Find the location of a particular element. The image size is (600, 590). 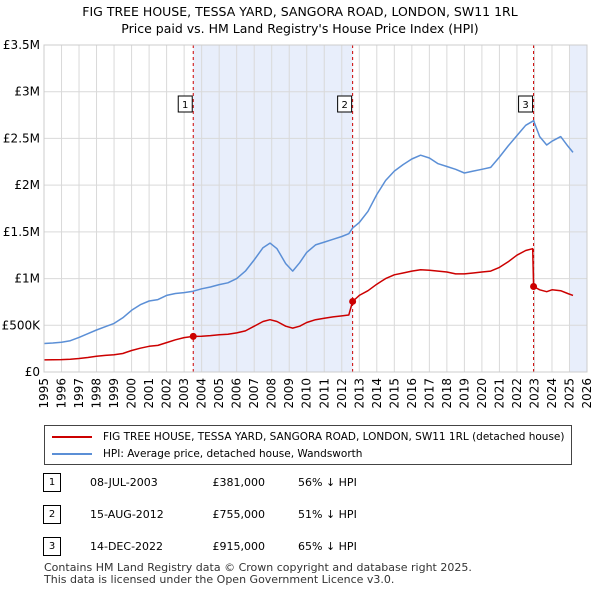

transaction-price: £381,000 is located at coordinates (239, 482).